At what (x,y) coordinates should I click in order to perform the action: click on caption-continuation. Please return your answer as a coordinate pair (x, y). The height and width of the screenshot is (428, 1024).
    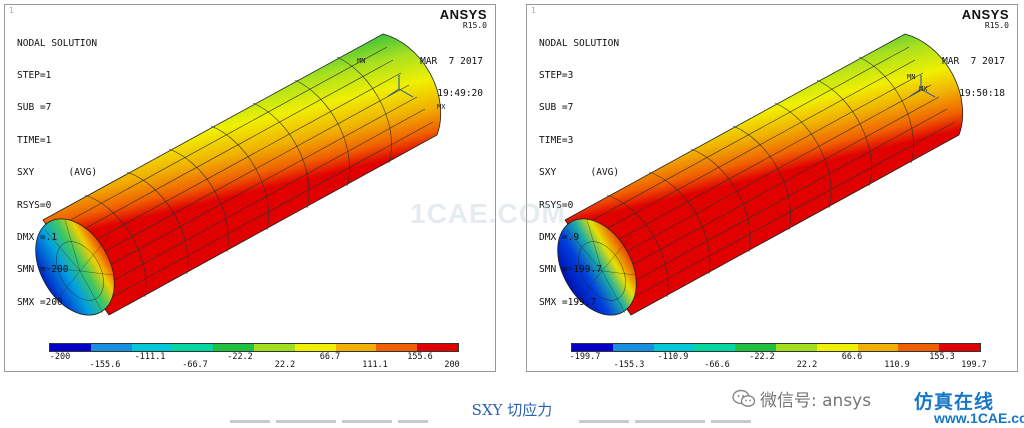
    Looking at the image, I should click on (510, 424).